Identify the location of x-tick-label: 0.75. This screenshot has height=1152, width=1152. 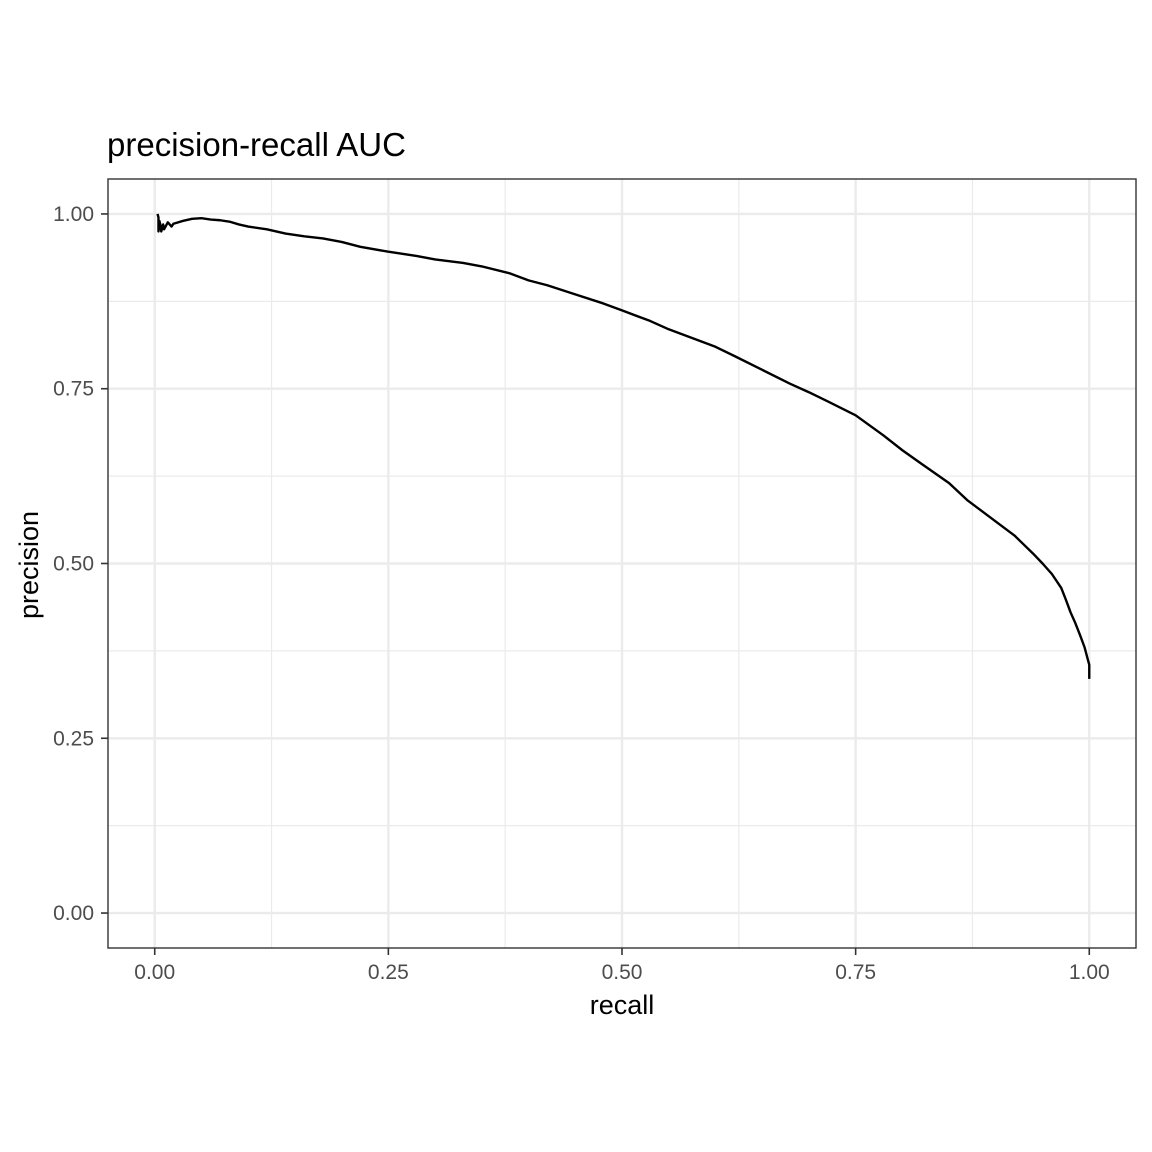
(855, 972).